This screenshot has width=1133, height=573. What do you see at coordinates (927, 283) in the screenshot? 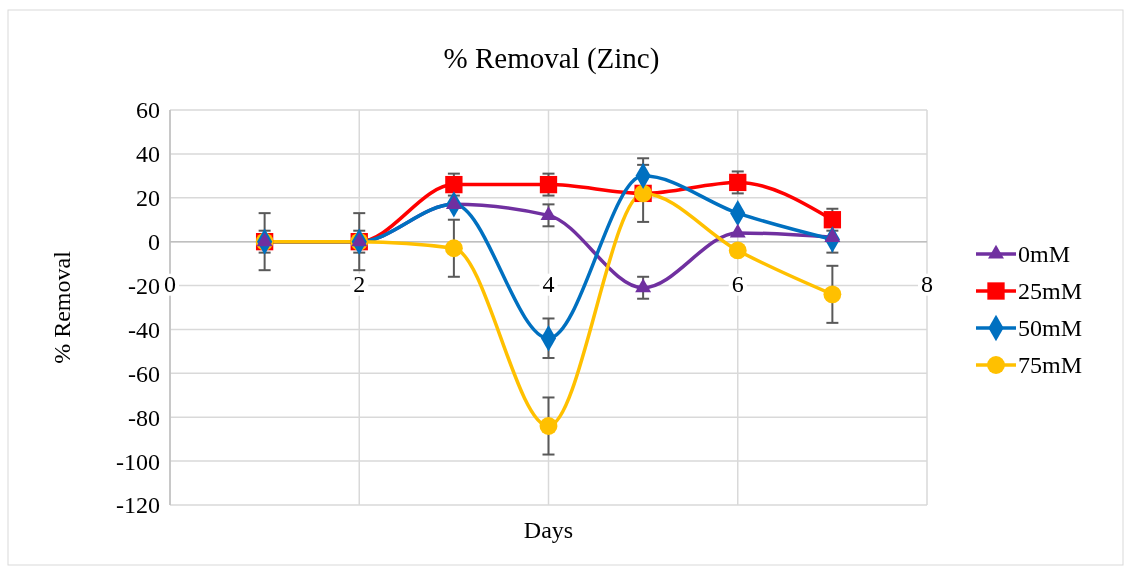
I see `x-tick-label: 8` at bounding box center [927, 283].